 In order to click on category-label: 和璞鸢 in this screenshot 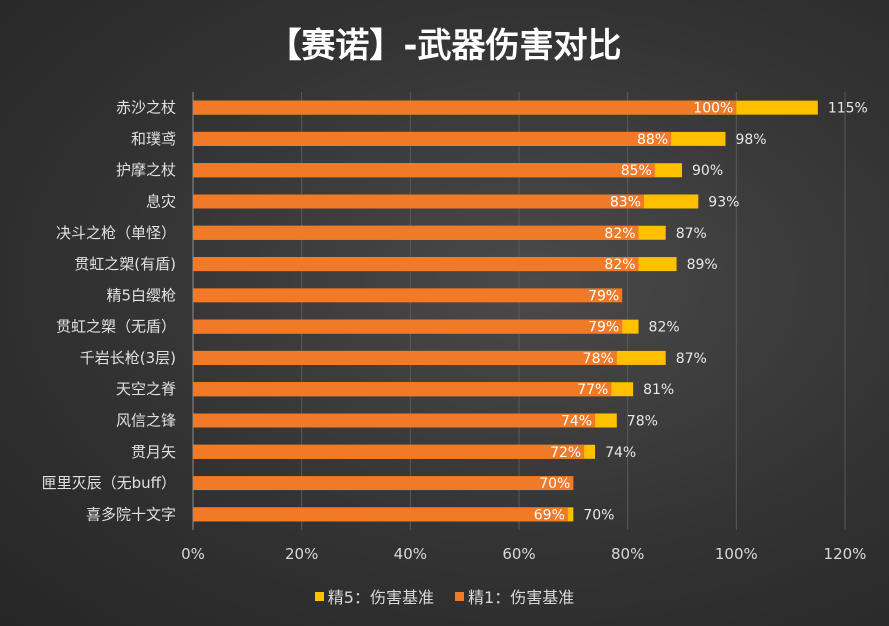, I will do `click(153, 139)`.